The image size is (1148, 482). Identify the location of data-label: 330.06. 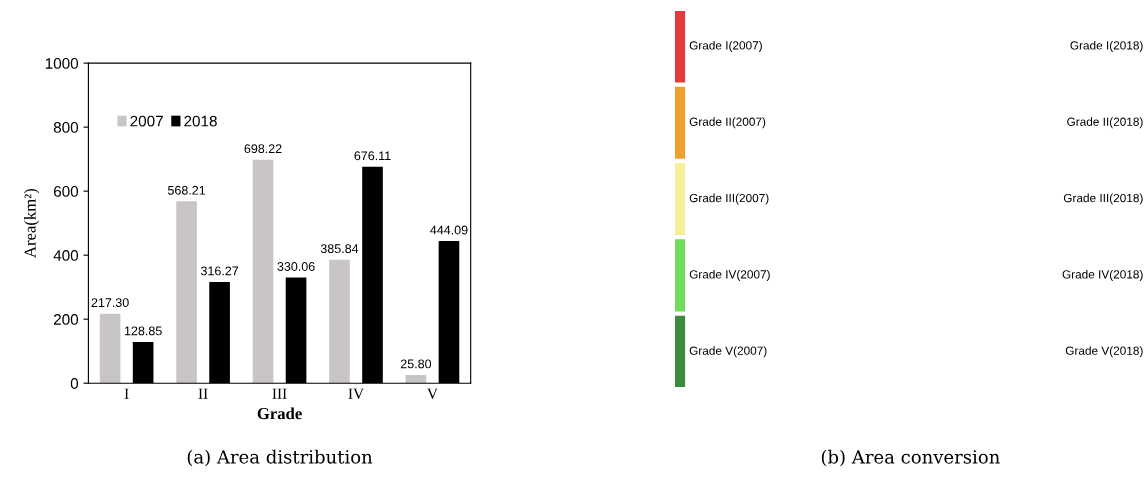
(296, 266).